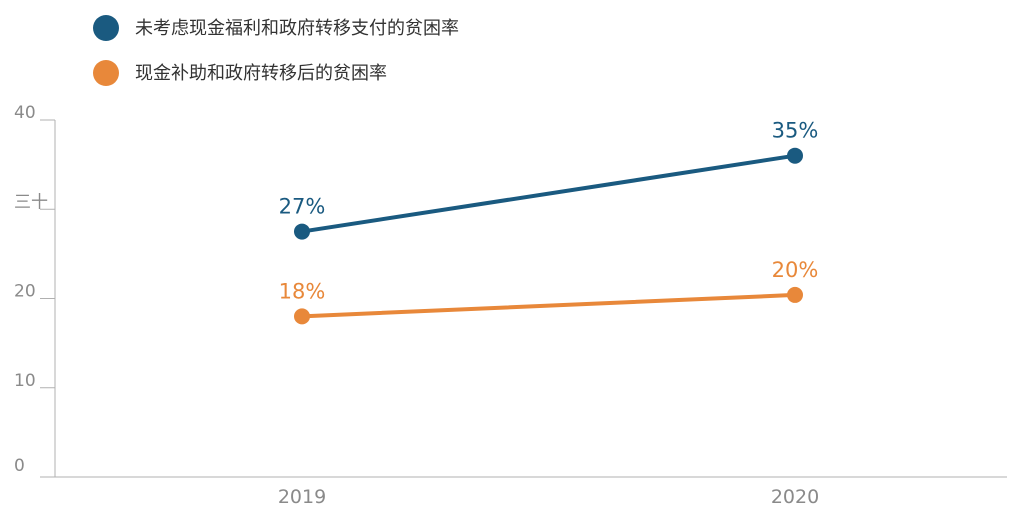  I want to click on x-tick-label-2020: 2020, so click(795, 497).